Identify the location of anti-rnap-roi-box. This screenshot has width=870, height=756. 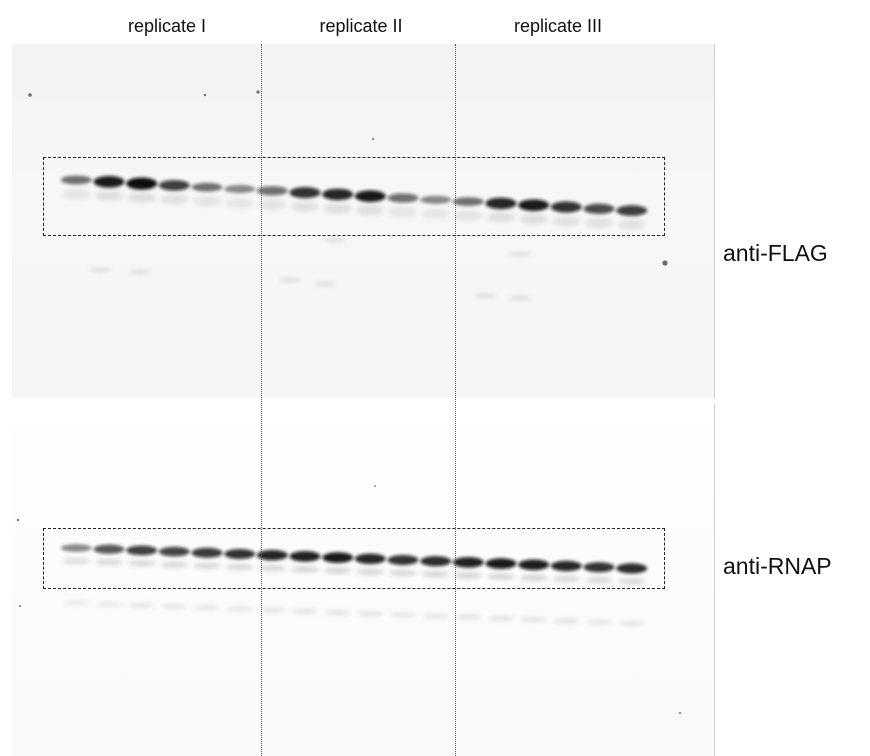
(354, 558).